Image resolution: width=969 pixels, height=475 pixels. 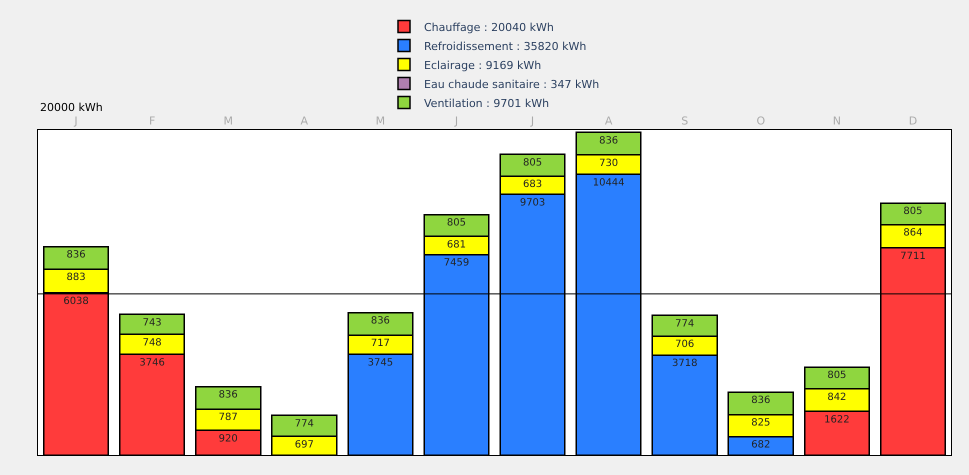 I want to click on legend-label: Chauffage : 20040 kWh, so click(x=489, y=27).